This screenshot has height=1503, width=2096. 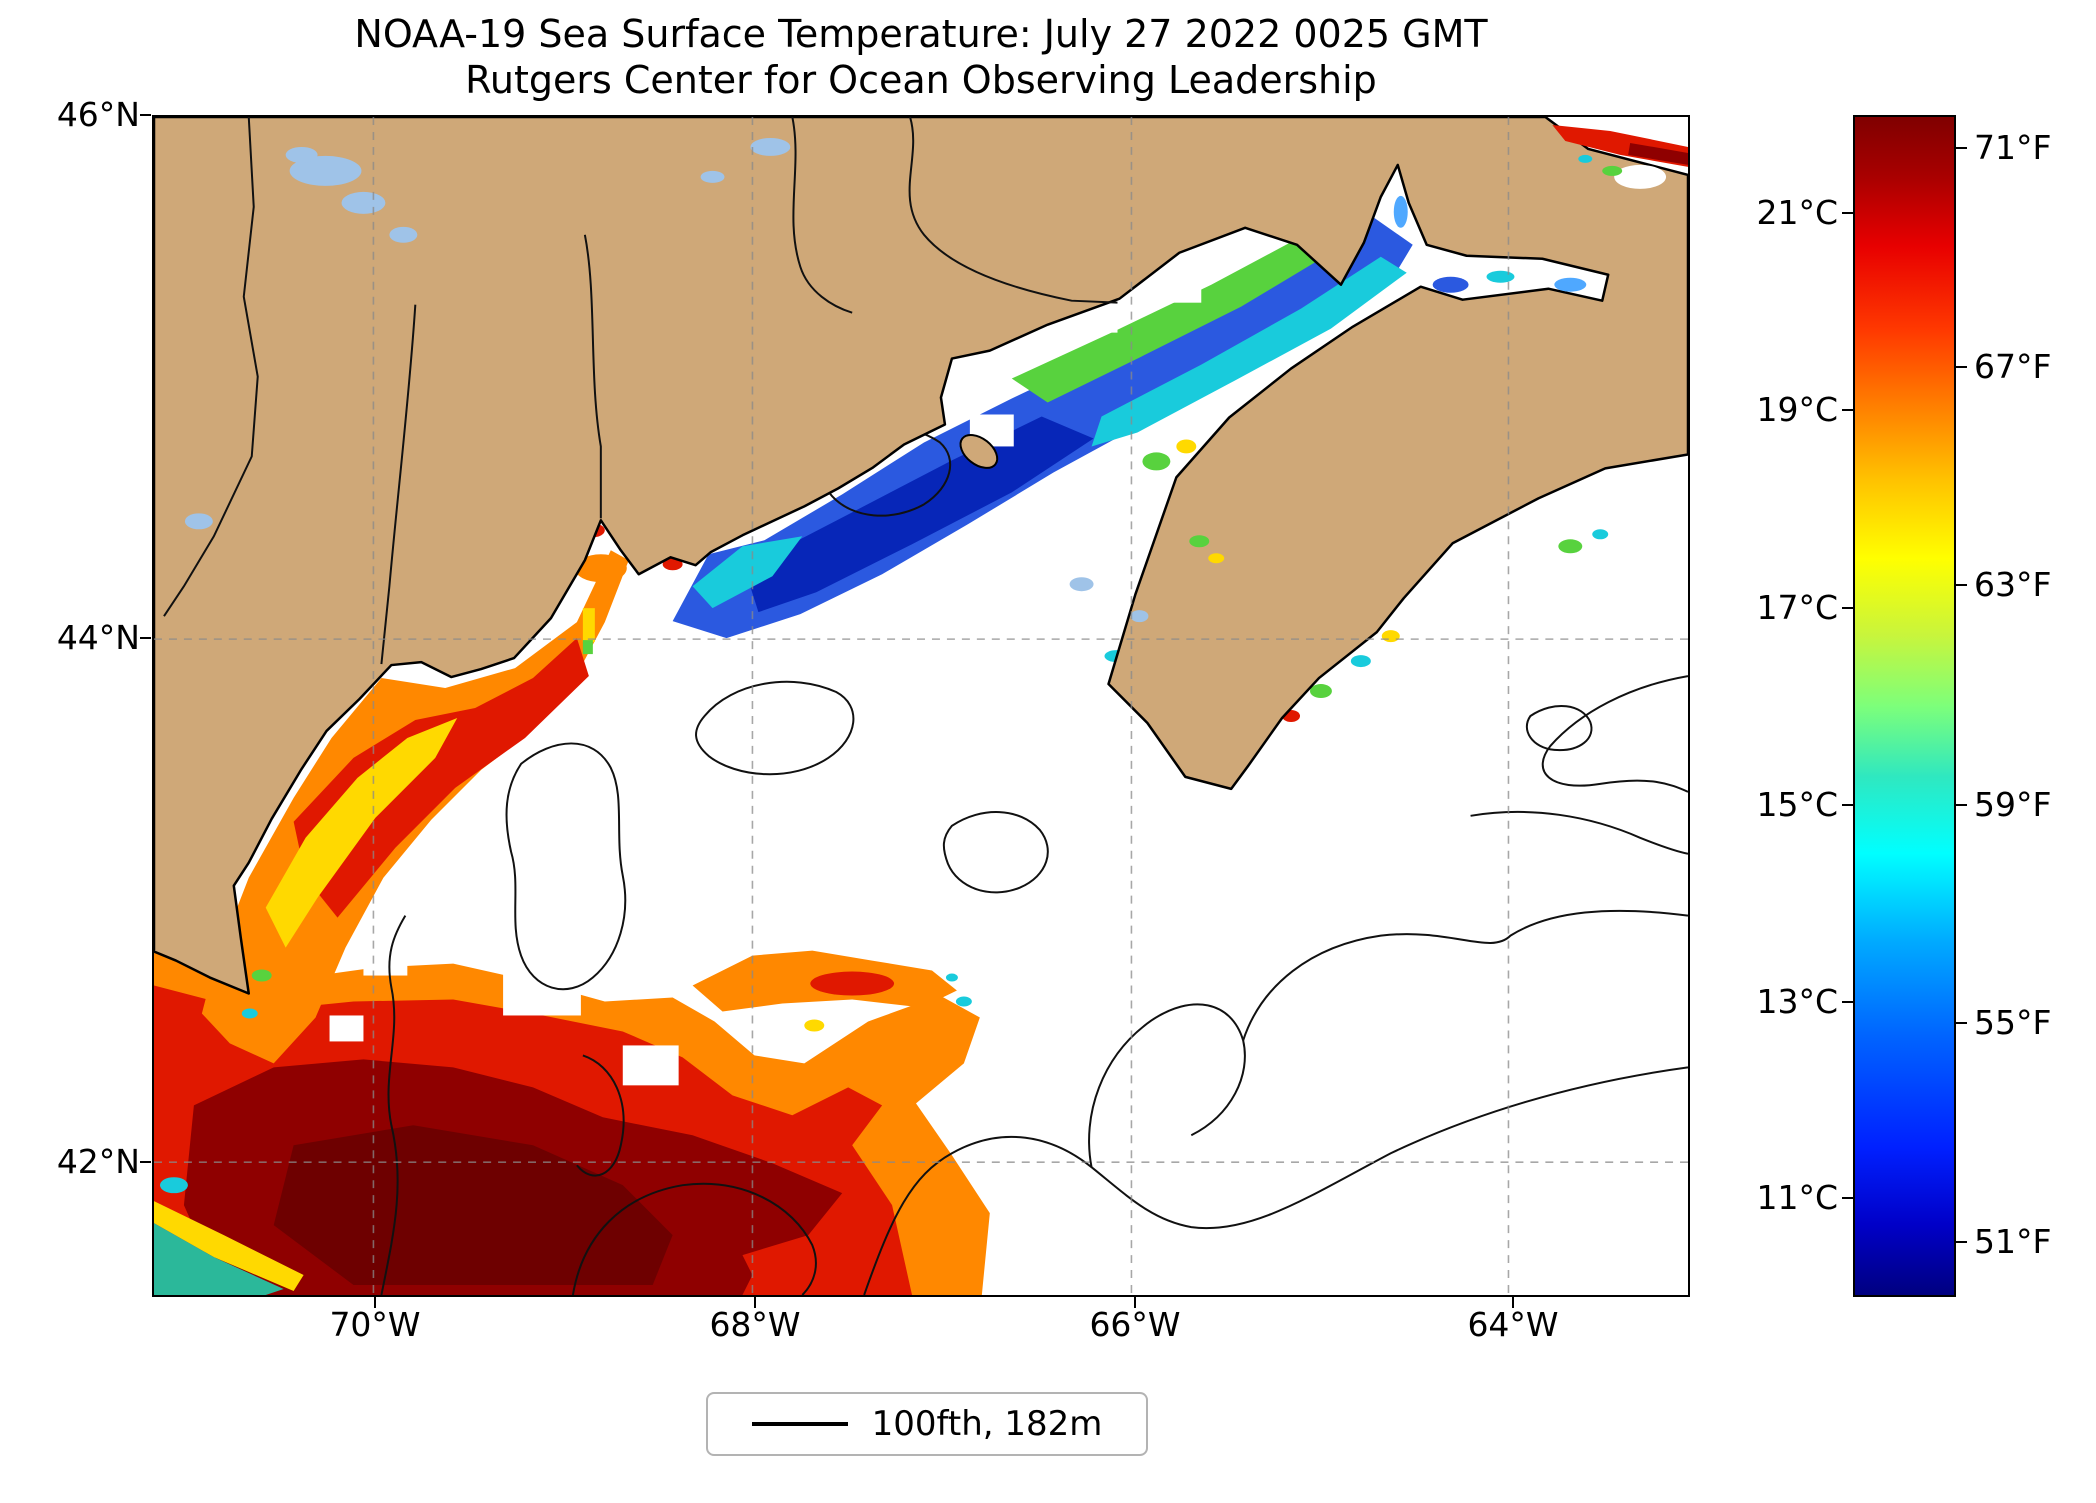 What do you see at coordinates (600, 1115) in the screenshot?
I see `contour-small` at bounding box center [600, 1115].